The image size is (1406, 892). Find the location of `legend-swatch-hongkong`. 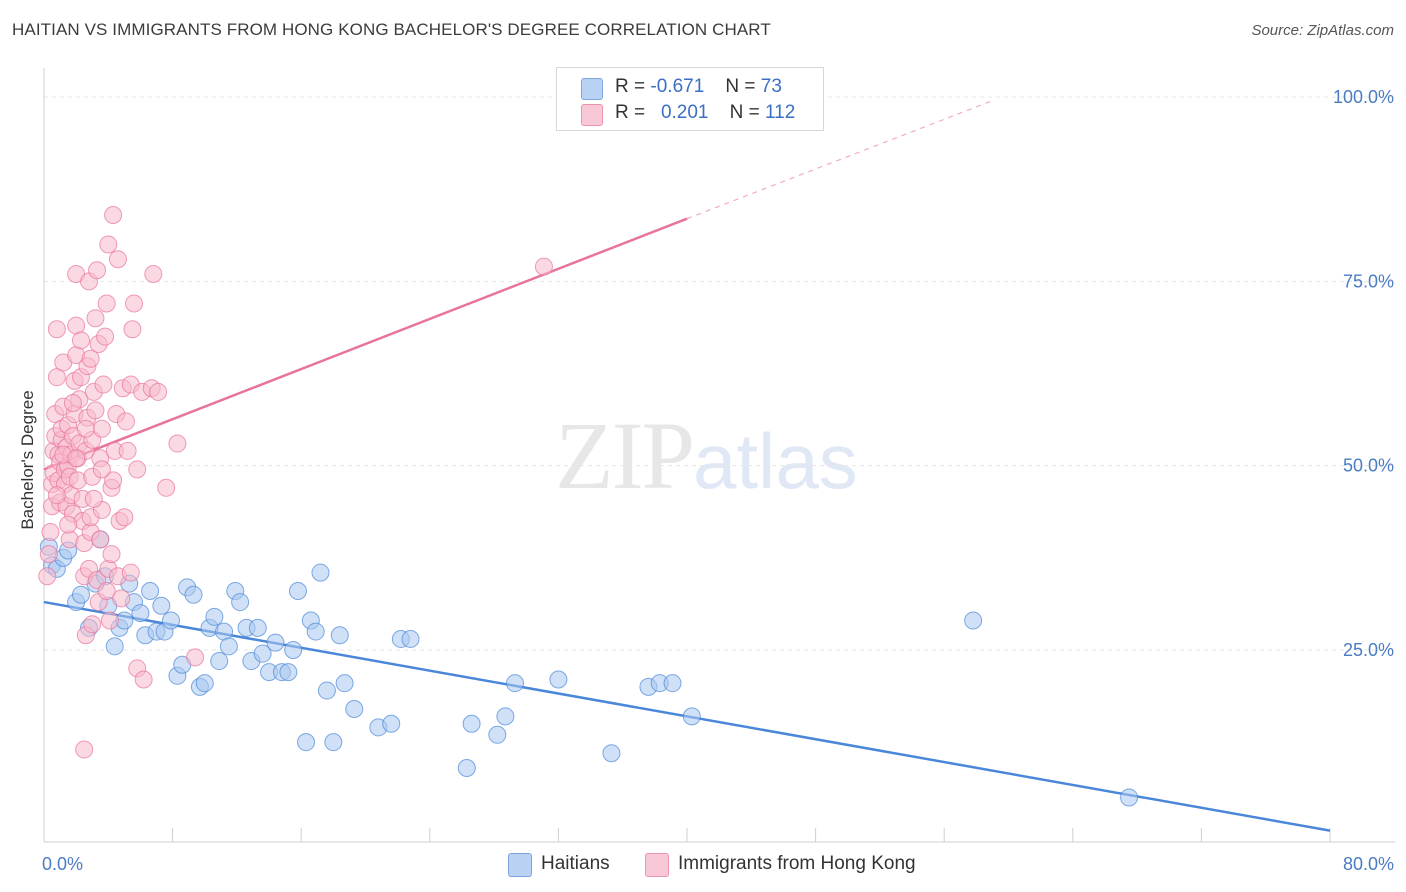

legend-swatch-hongkong is located at coordinates (592, 115).